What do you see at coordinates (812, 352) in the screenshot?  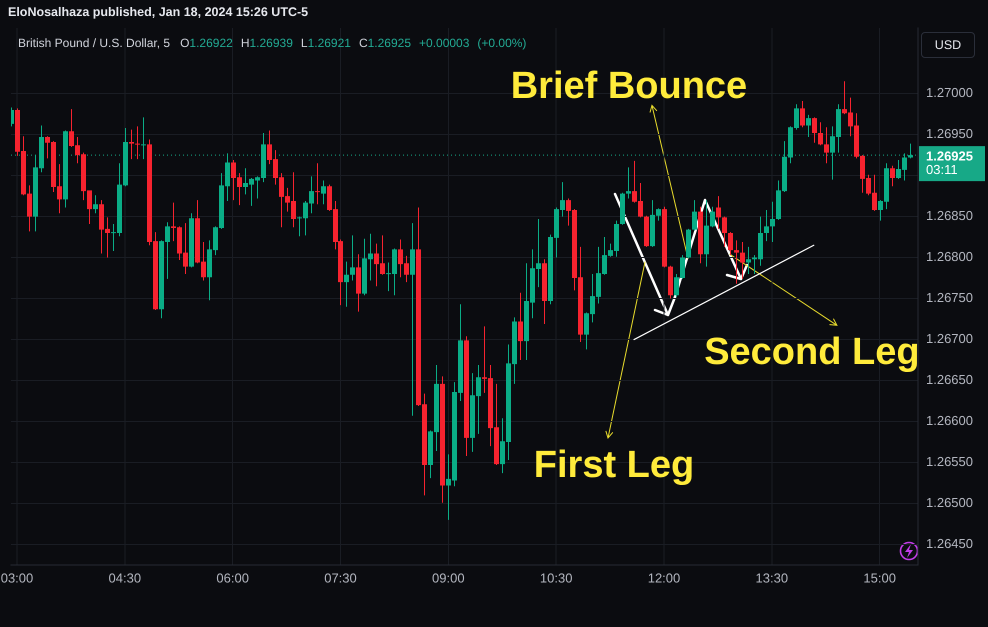 I see `annotation: Second Leg` at bounding box center [812, 352].